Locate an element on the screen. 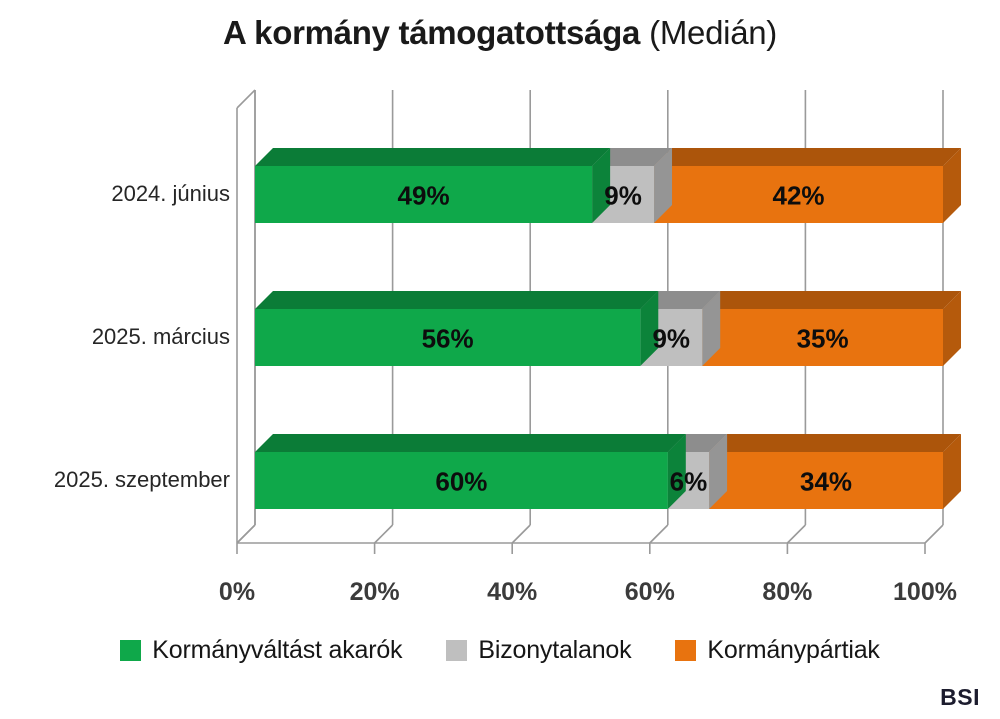  category-label-2: 2025. szeptember is located at coordinates (141, 479).